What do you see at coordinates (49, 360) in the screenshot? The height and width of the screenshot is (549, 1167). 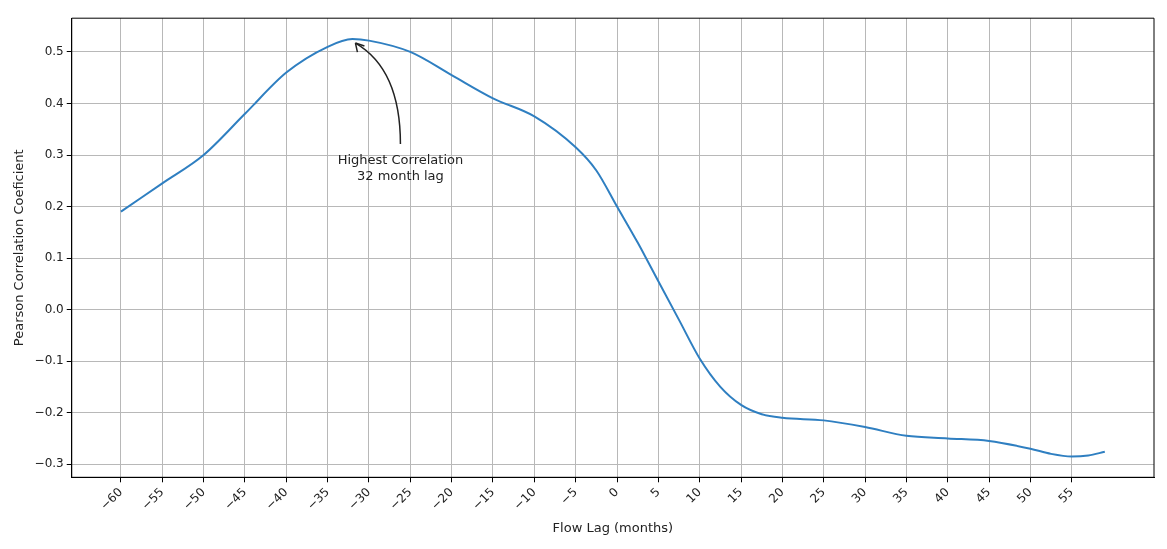 I see `y-tick-label: −0.1` at bounding box center [49, 360].